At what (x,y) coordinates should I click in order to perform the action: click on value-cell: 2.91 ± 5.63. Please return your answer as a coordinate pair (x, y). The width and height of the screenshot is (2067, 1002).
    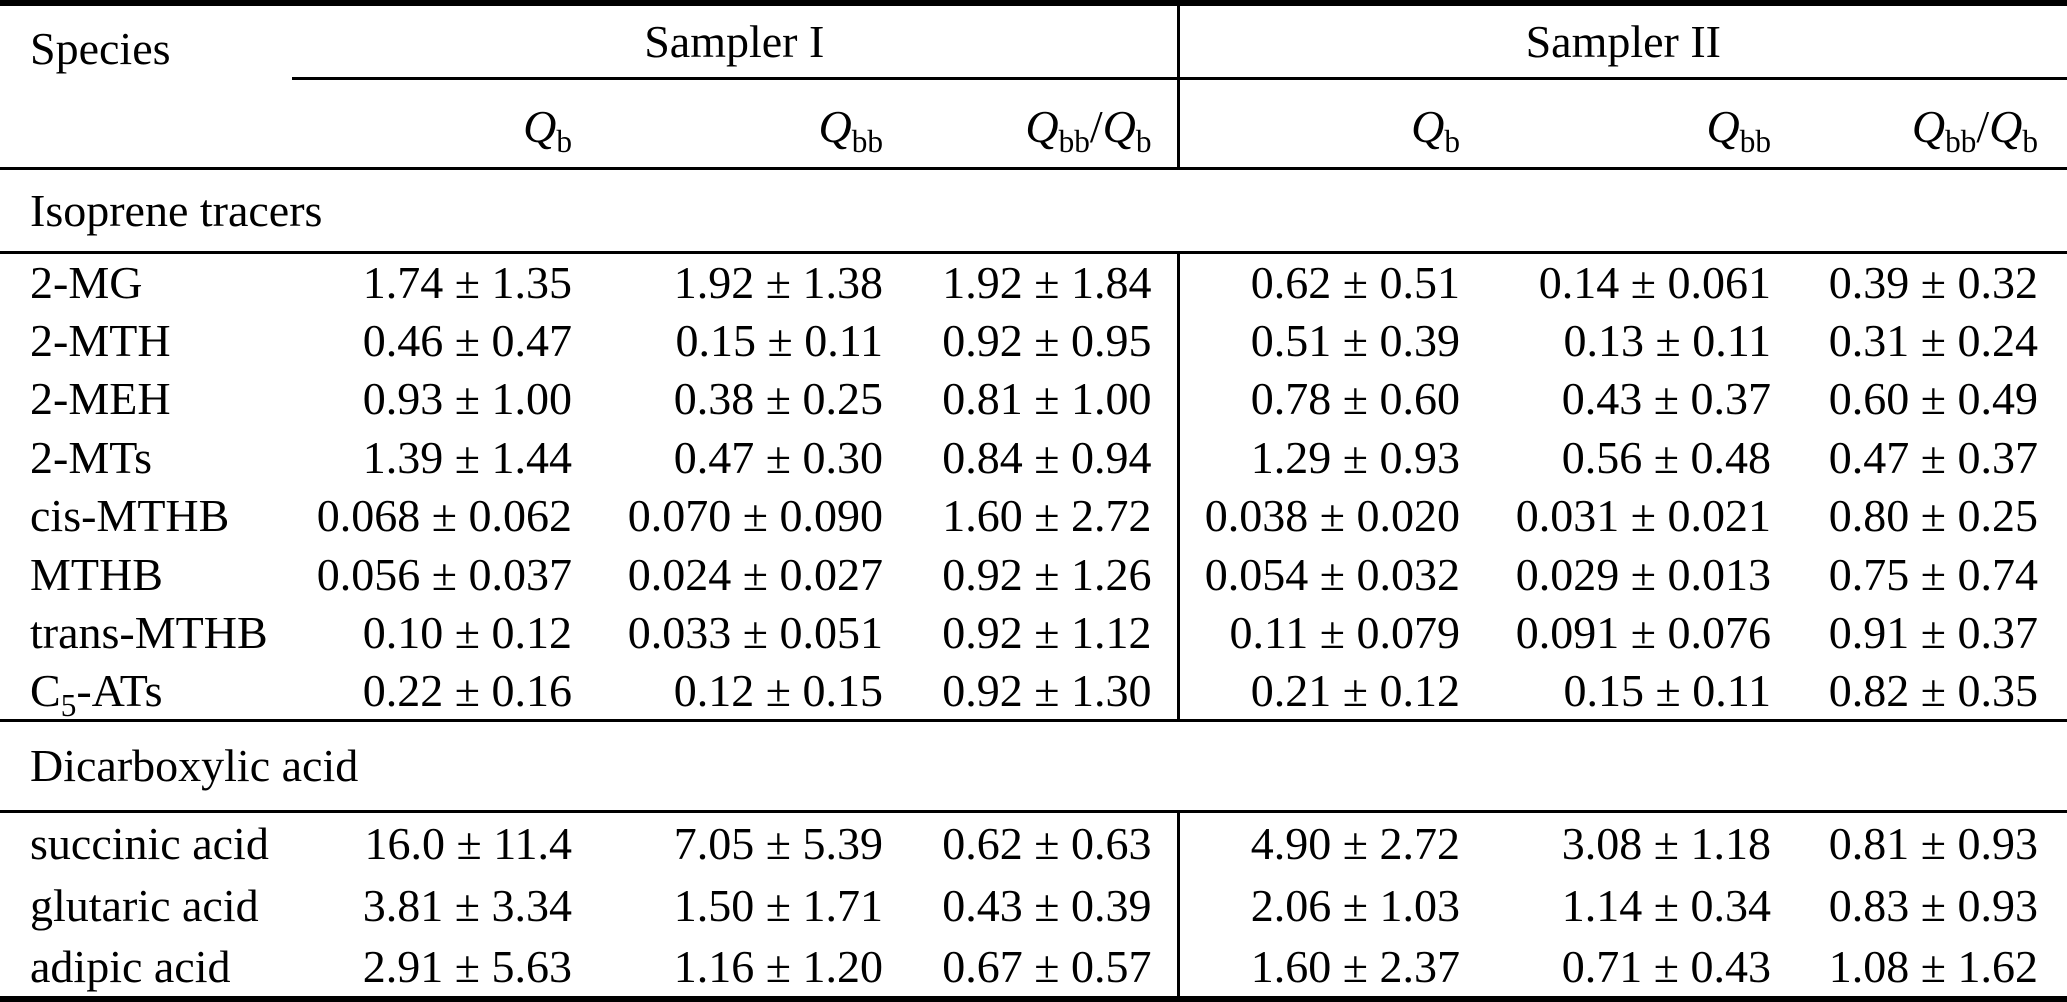
    Looking at the image, I should click on (467, 966).